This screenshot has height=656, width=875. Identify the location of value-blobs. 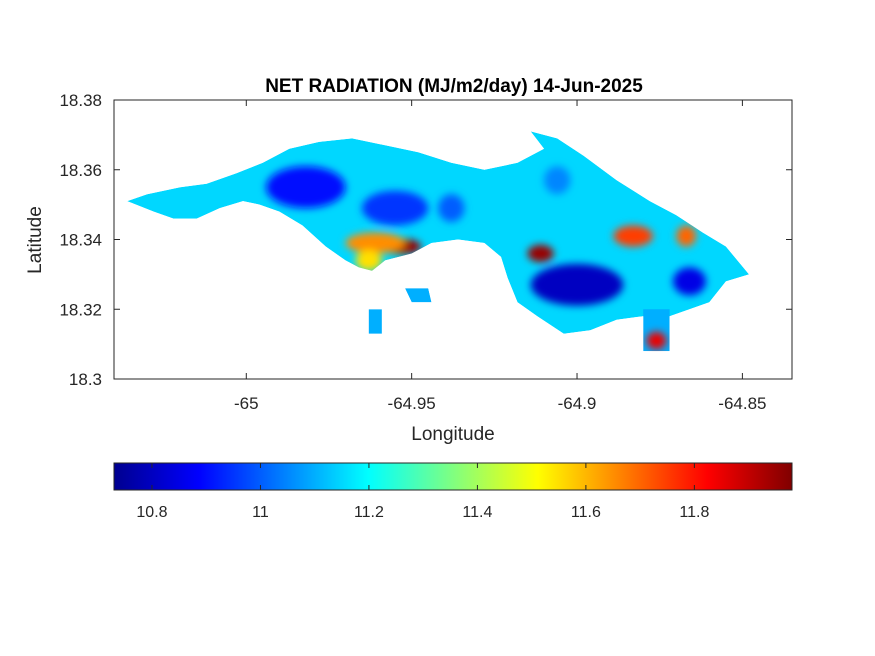
(486, 258).